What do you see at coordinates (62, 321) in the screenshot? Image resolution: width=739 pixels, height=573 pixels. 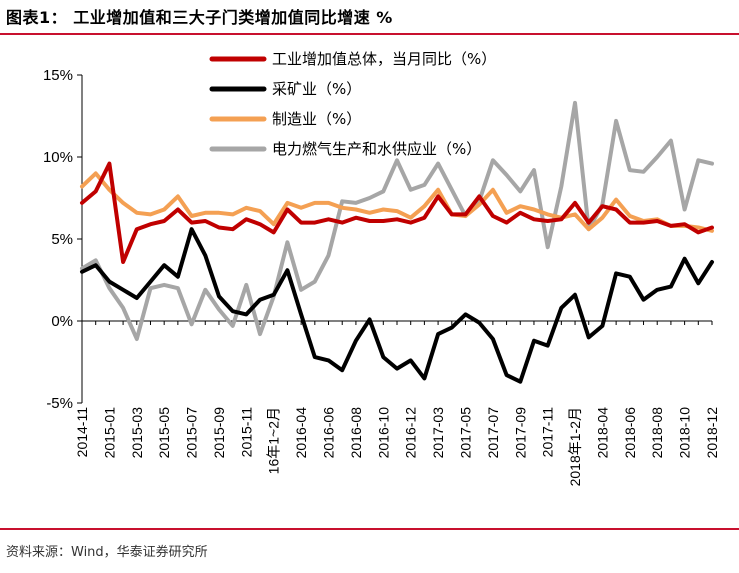 I see `y-tick-label: 0%` at bounding box center [62, 321].